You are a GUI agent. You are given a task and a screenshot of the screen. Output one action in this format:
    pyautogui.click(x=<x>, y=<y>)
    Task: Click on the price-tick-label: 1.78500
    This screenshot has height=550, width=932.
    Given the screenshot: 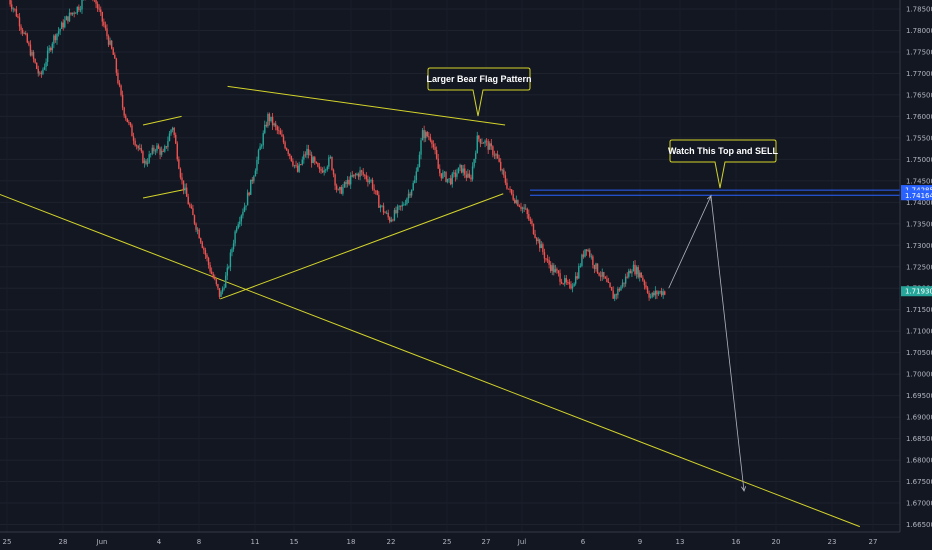 What is the action you would take?
    pyautogui.click(x=919, y=10)
    